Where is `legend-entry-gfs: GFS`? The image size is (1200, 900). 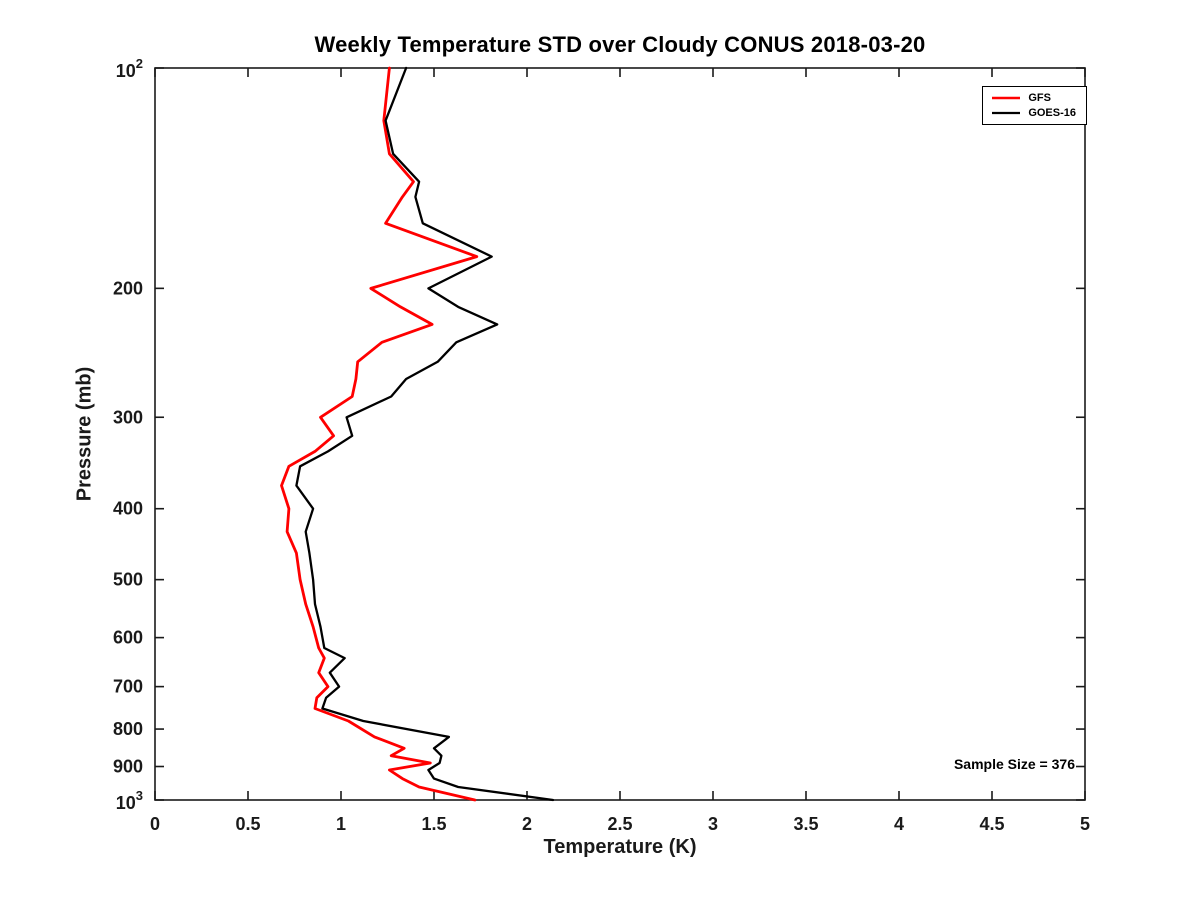
legend-entry-gfs: GFS is located at coordinates (1033, 98).